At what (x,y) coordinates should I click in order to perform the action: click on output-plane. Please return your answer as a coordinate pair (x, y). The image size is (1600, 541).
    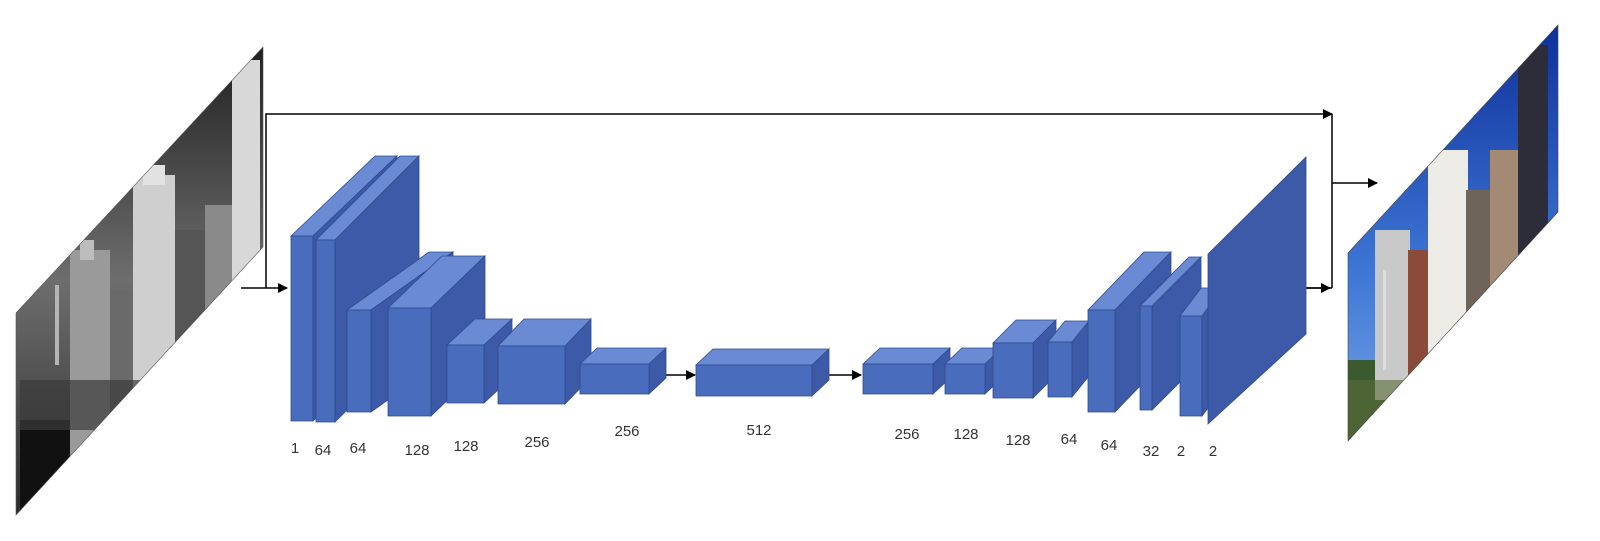
    Looking at the image, I should click on (1257, 290).